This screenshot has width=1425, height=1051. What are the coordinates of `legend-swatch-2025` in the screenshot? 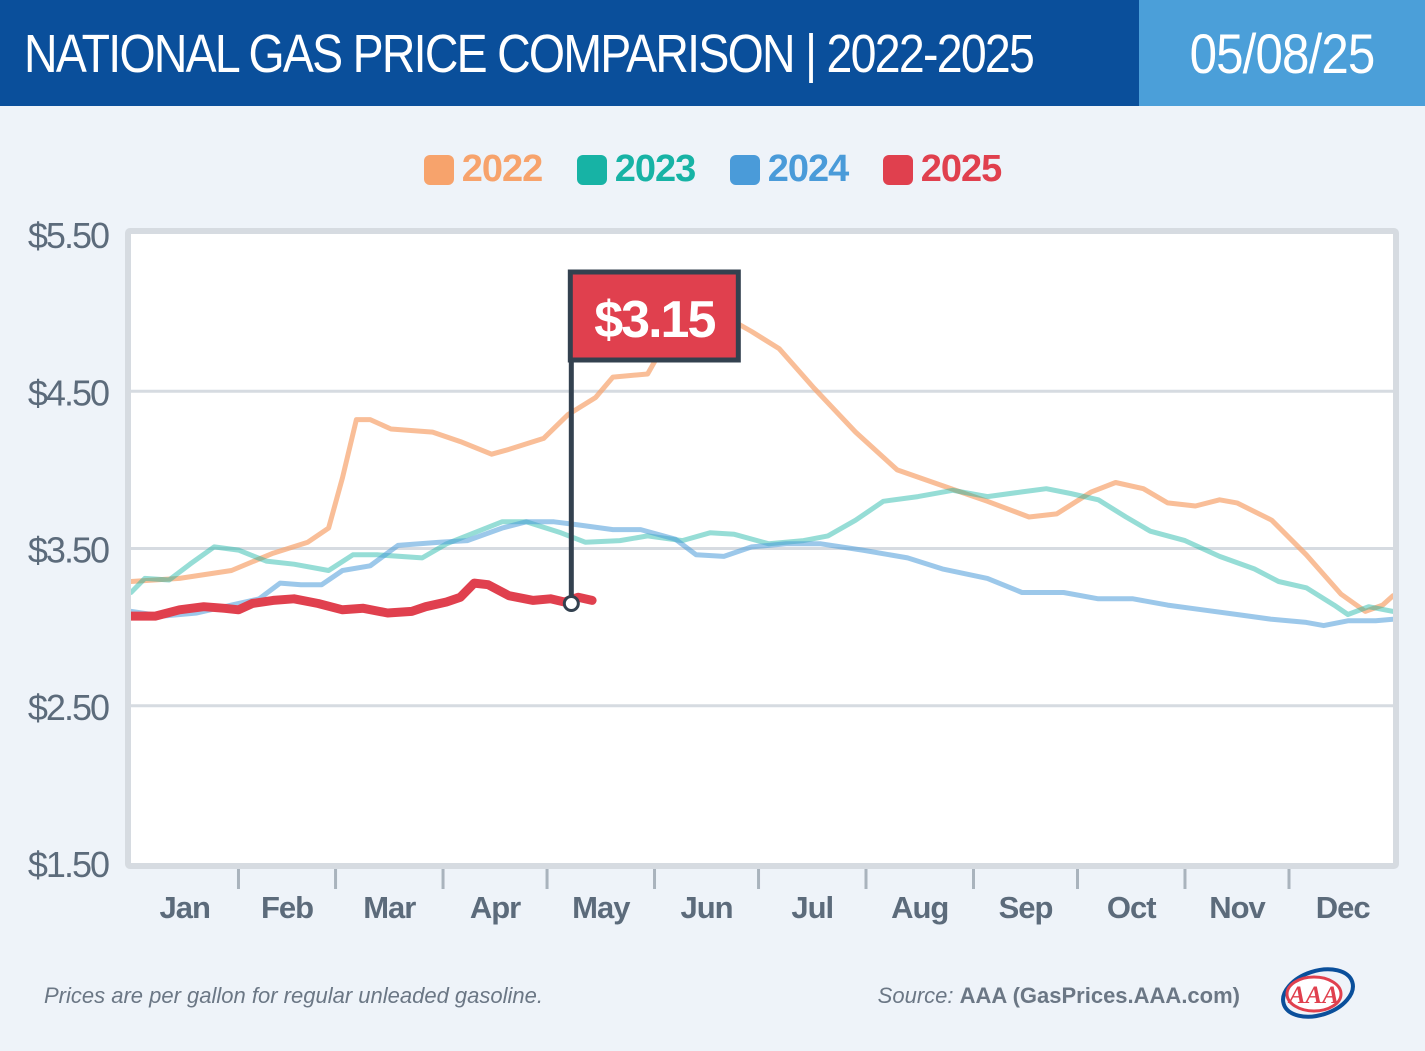 It's located at (897, 169).